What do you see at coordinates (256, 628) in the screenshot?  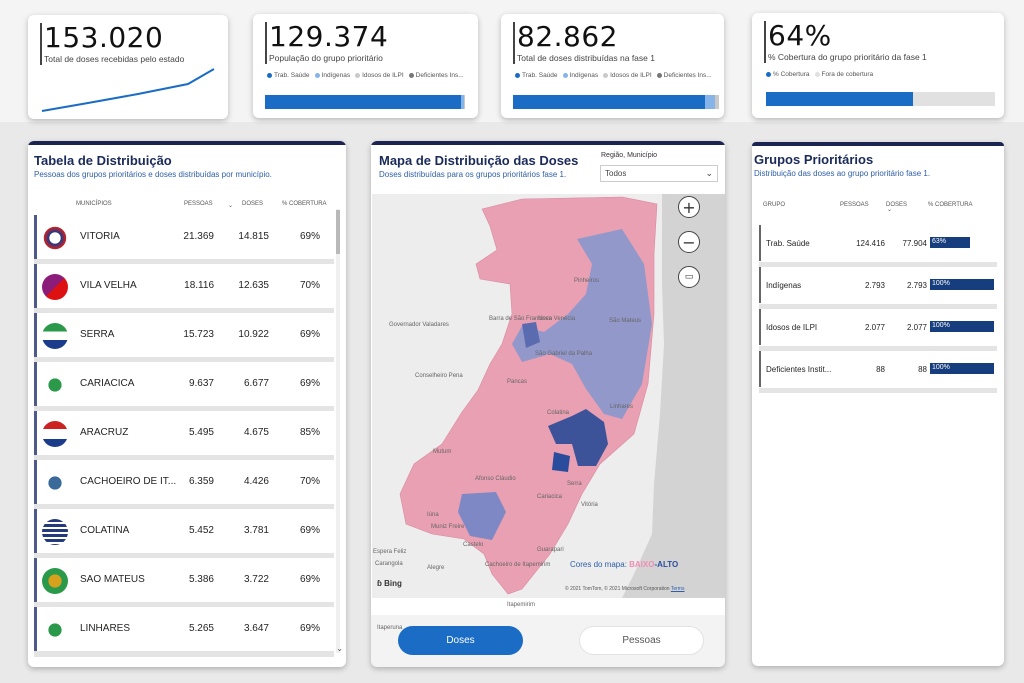 I see `cell-doses: 3.647` at bounding box center [256, 628].